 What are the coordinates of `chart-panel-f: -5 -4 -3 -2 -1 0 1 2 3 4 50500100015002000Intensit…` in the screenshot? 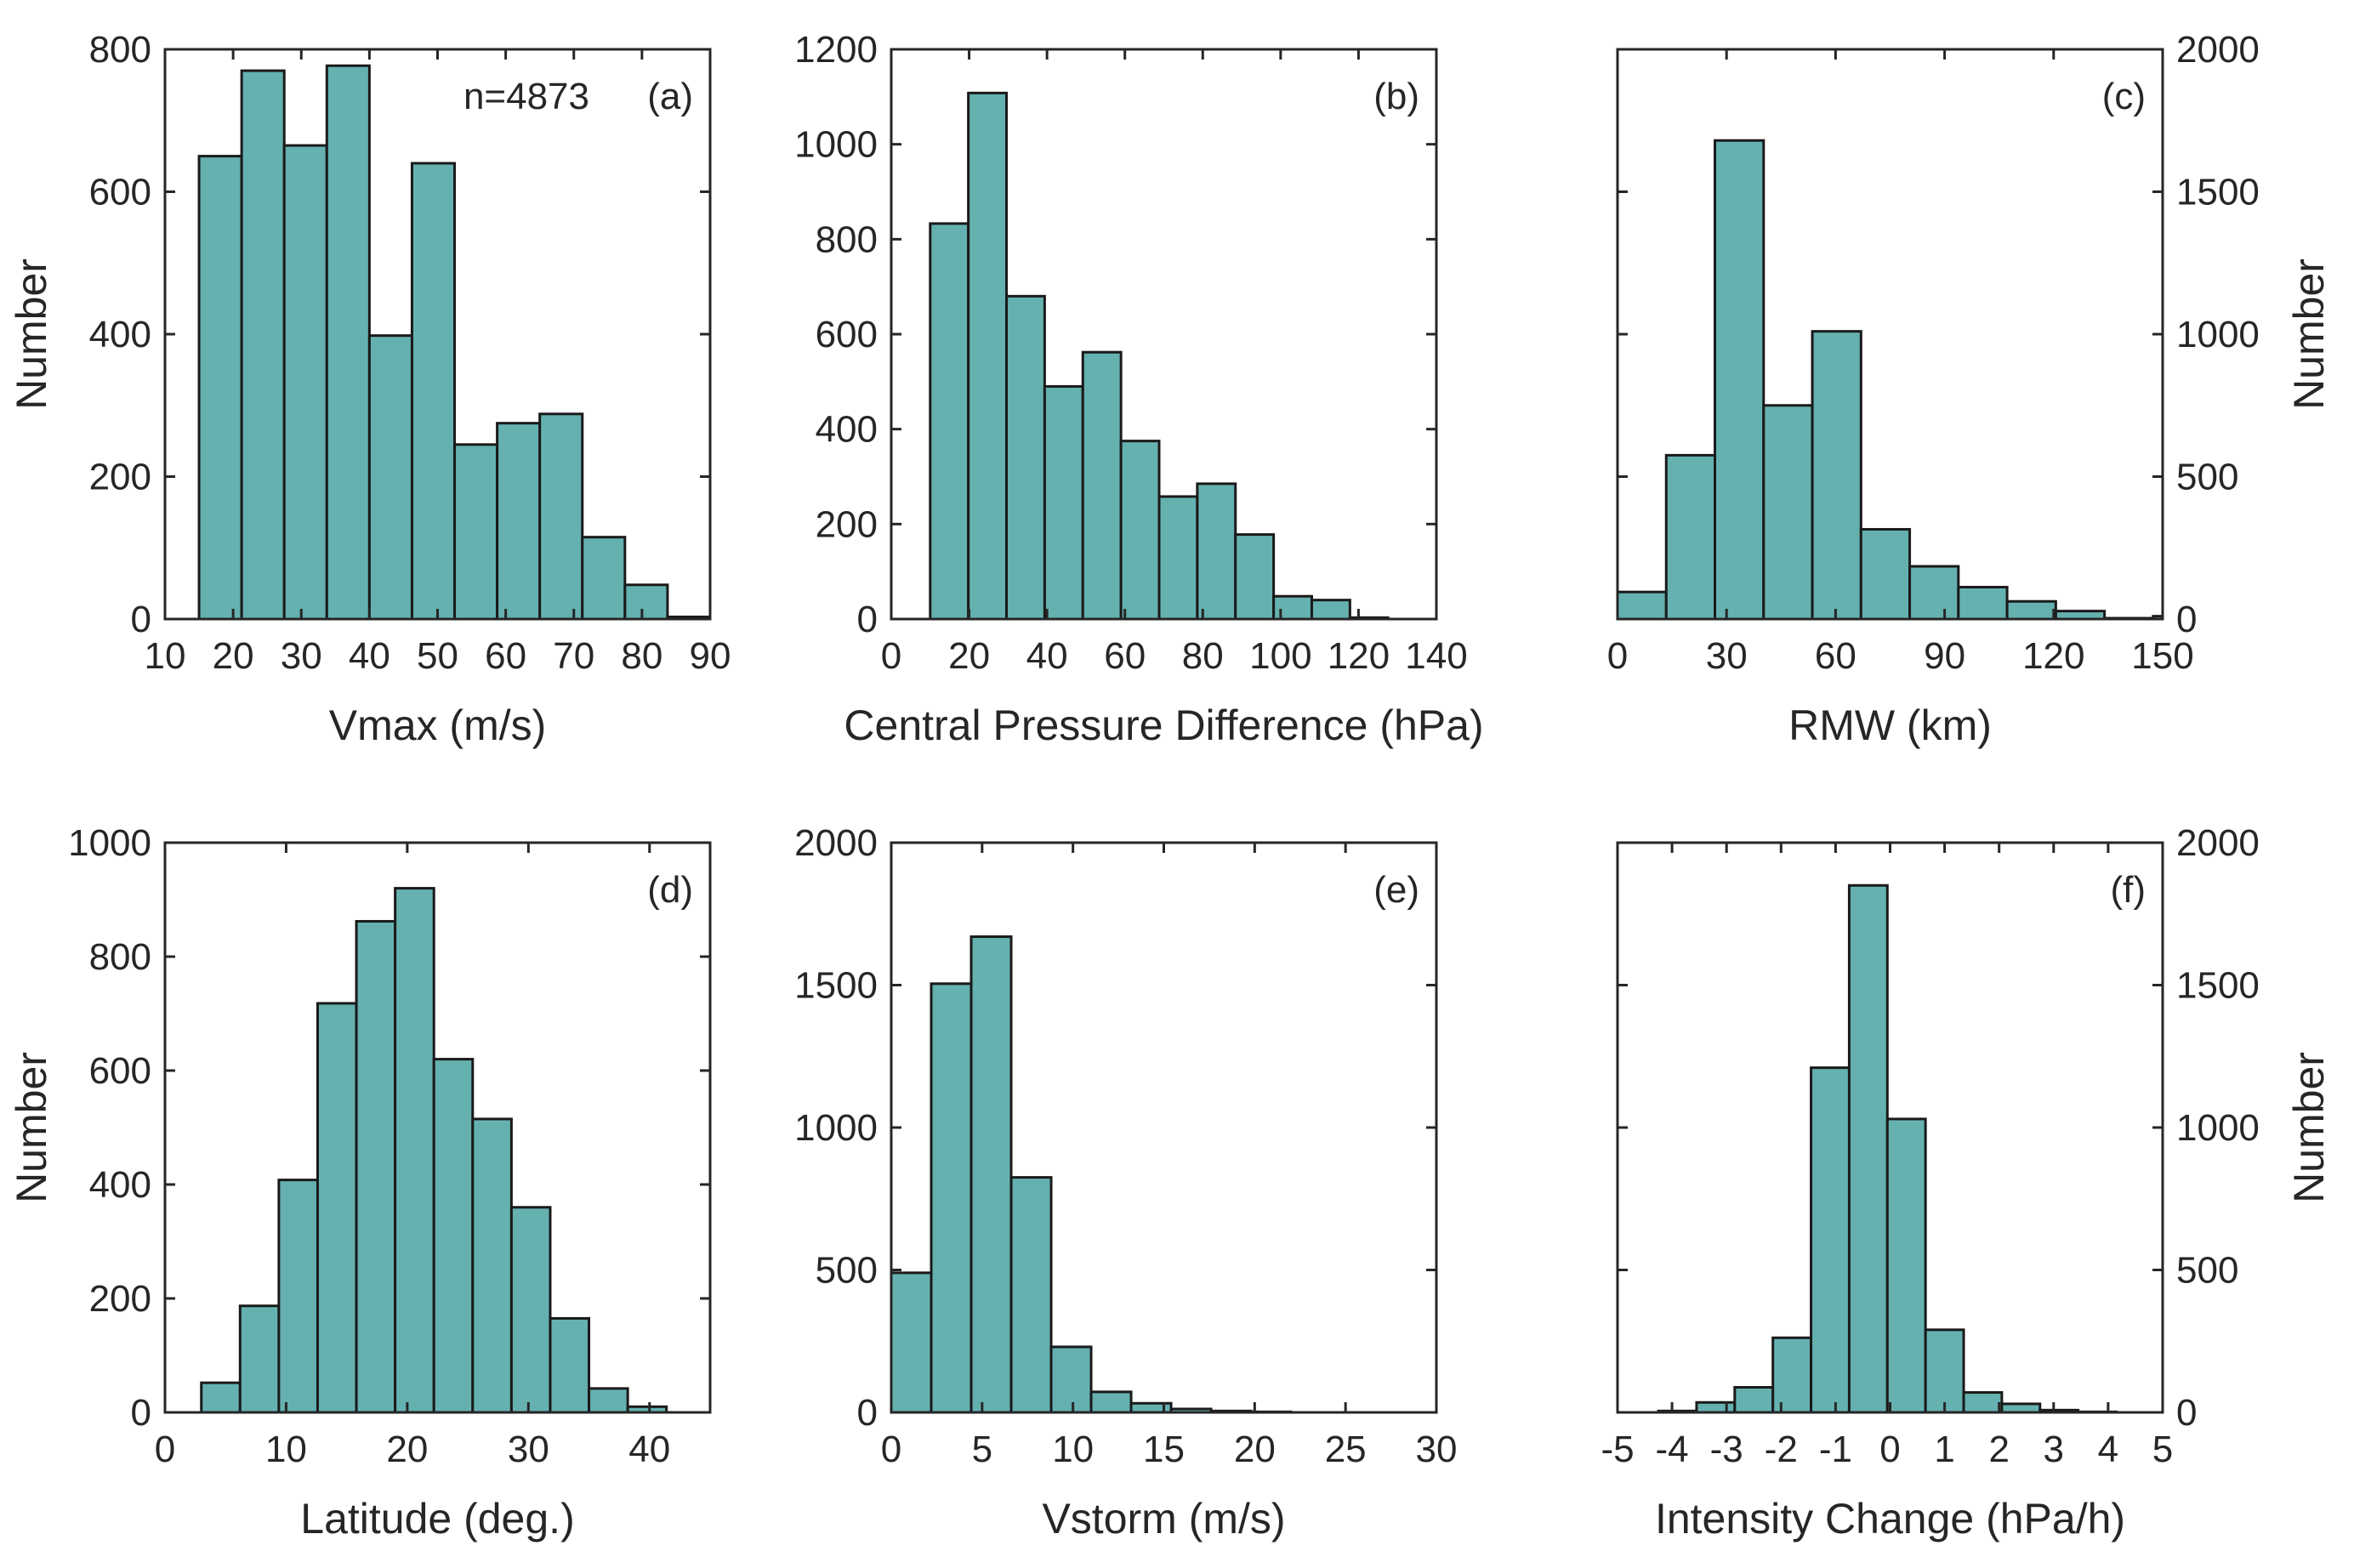 It's located at (1967, 1182).